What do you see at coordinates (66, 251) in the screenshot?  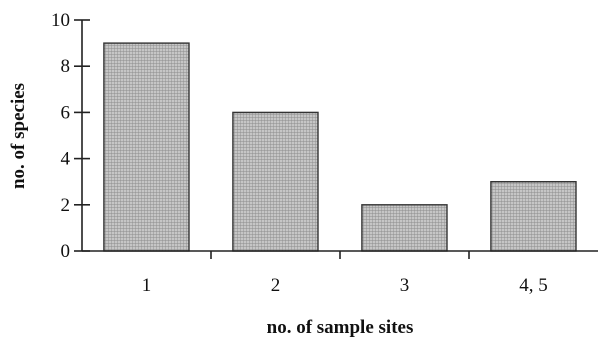 I see `y-tick-label: 0` at bounding box center [66, 251].